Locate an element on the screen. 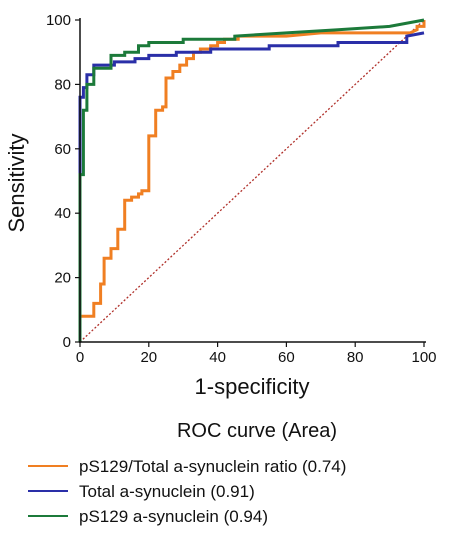  legend-label-ps129-total-a-synuclein-ratio: pS129/Total a-synuclein ratio (0.74) is located at coordinates (212, 466).